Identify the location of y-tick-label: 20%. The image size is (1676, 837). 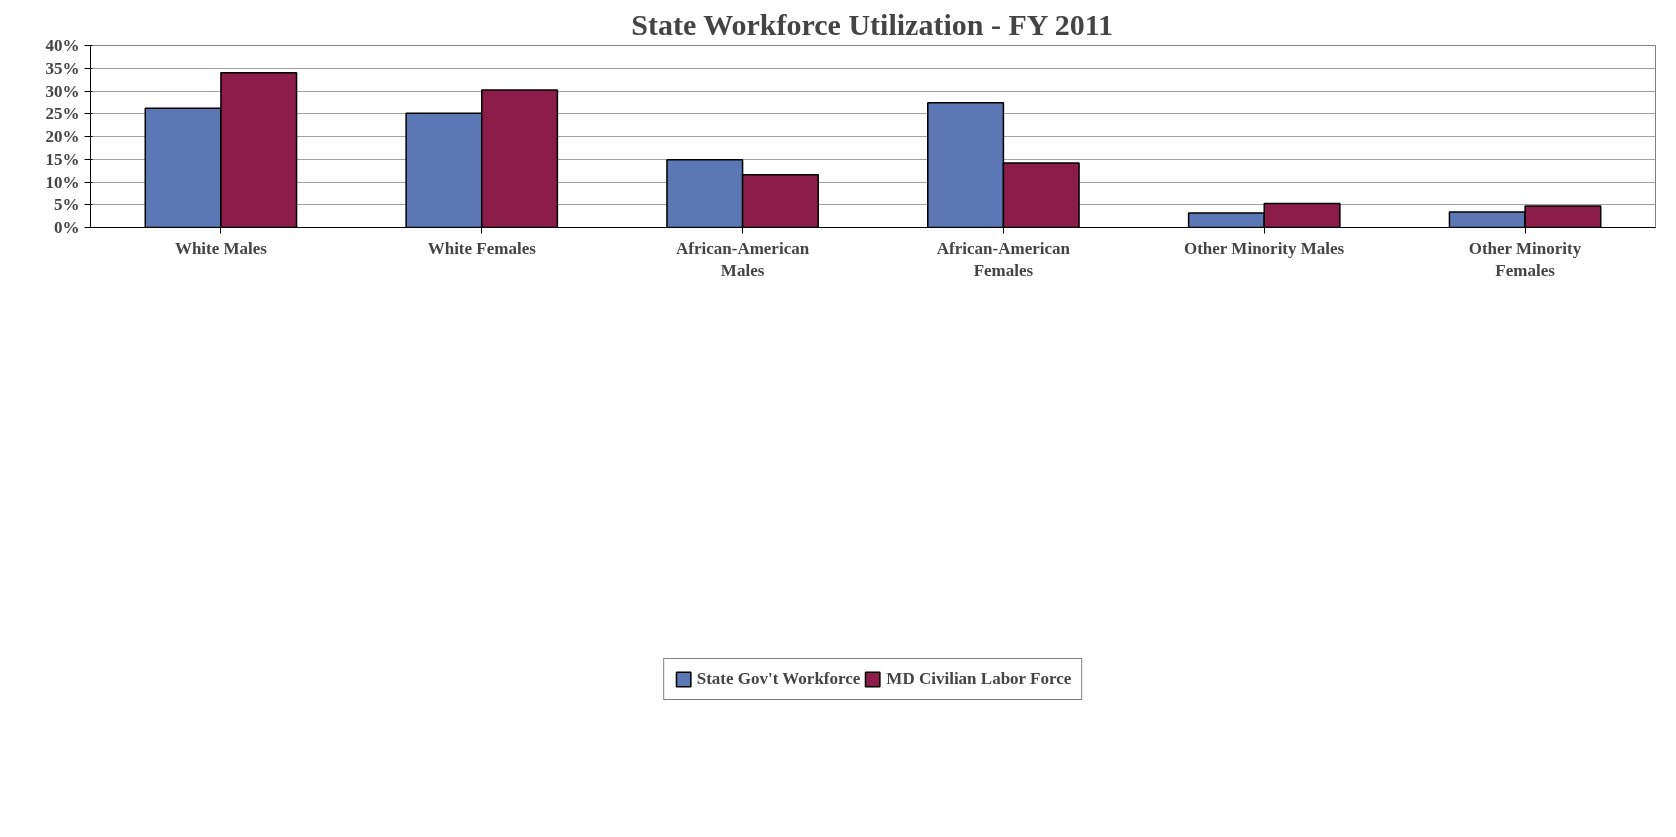
(62, 136).